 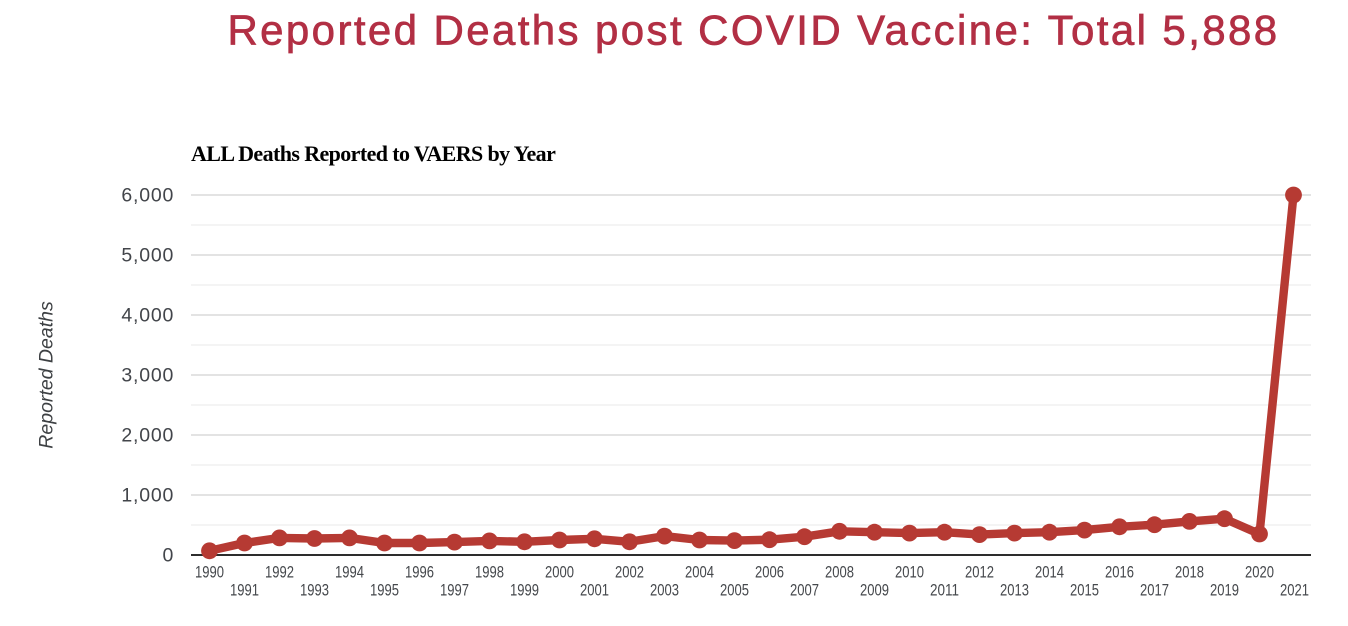 What do you see at coordinates (1224, 591) in the screenshot?
I see `svg-text: 2019` at bounding box center [1224, 591].